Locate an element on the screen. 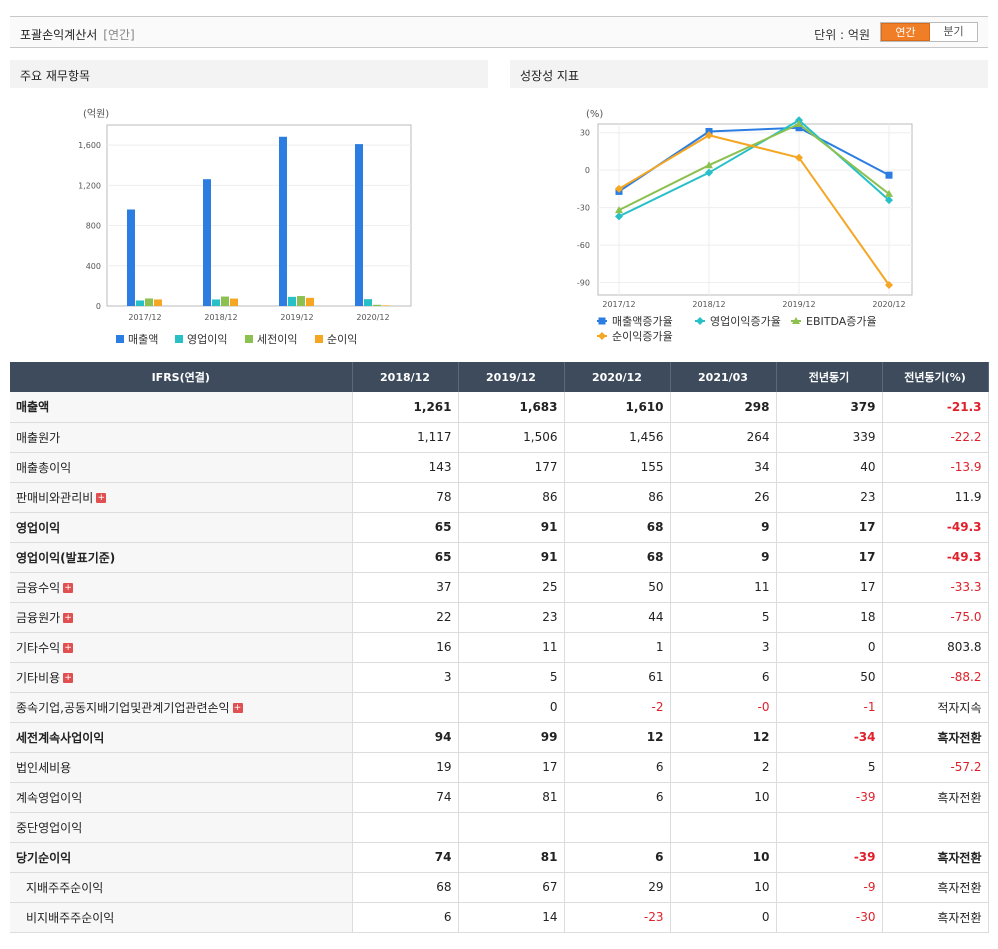  plot-area is located at coordinates (259, 215).